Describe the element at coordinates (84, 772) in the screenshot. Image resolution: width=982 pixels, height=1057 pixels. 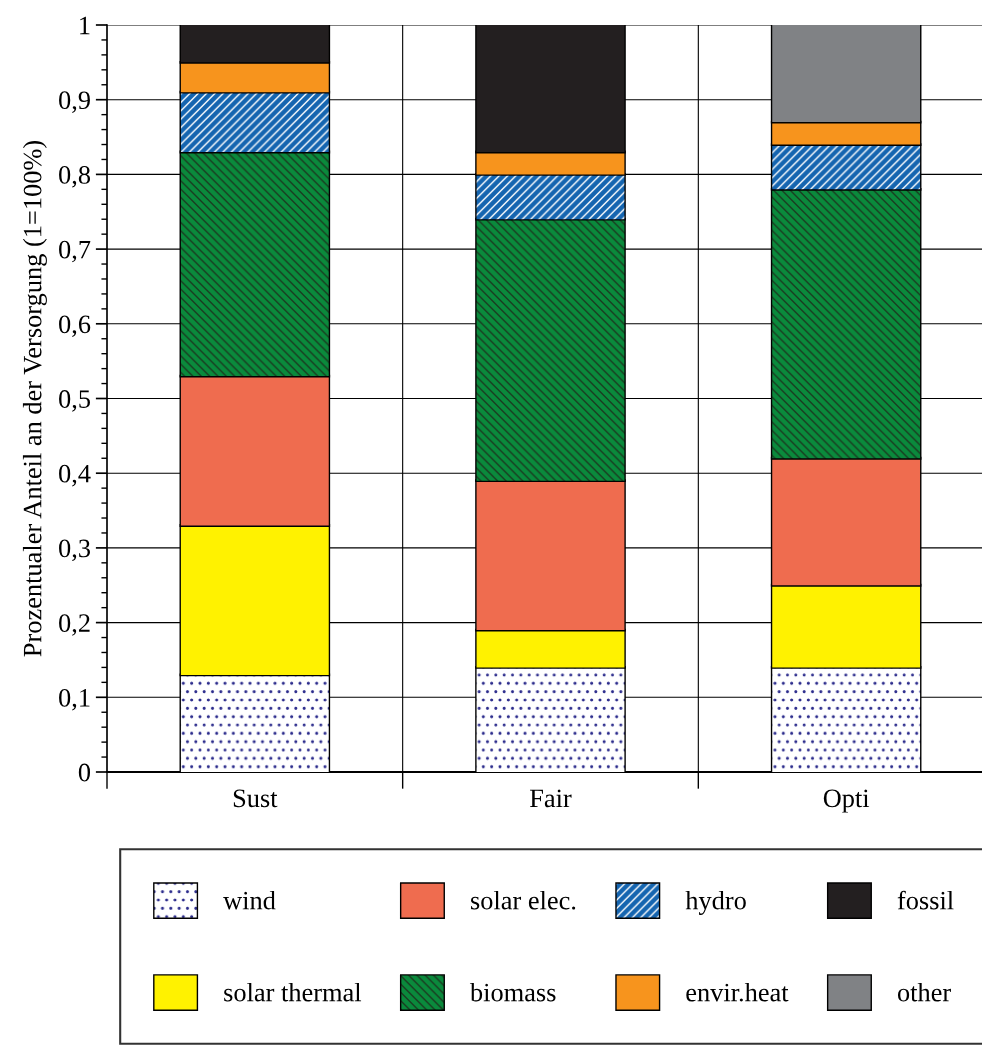
I see `y-tick-label: 0` at that location.